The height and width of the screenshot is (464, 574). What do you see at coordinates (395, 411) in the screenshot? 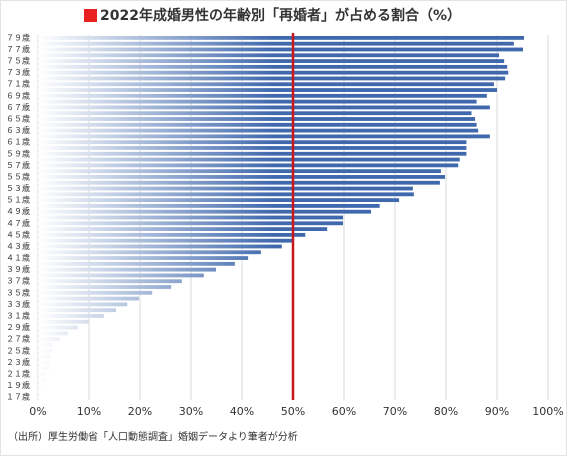
I see `x-tick-label: 70%` at bounding box center [395, 411].